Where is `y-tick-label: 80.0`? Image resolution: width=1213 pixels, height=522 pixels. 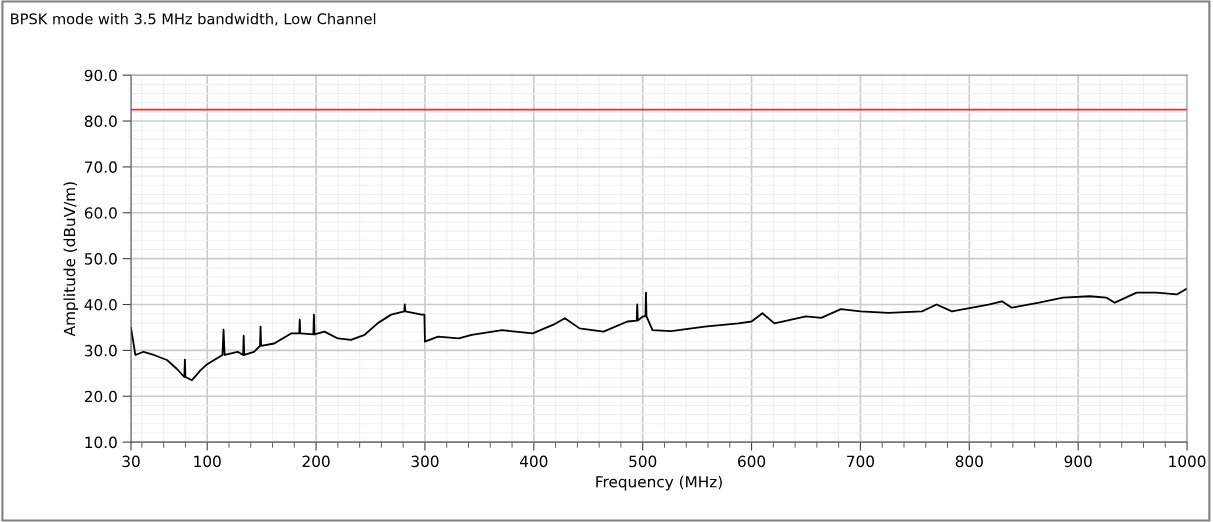 y-tick-label: 80.0 is located at coordinates (100, 121).